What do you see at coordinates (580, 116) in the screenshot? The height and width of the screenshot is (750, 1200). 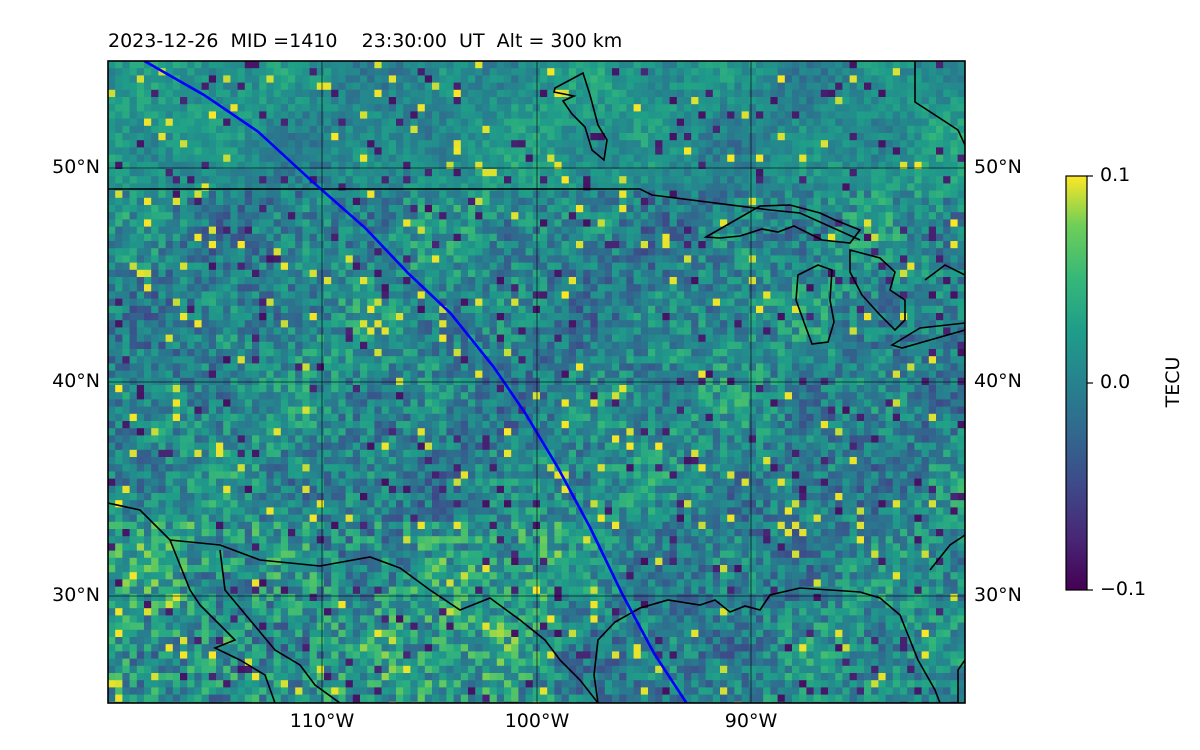 I see `james-bay-coast` at bounding box center [580, 116].